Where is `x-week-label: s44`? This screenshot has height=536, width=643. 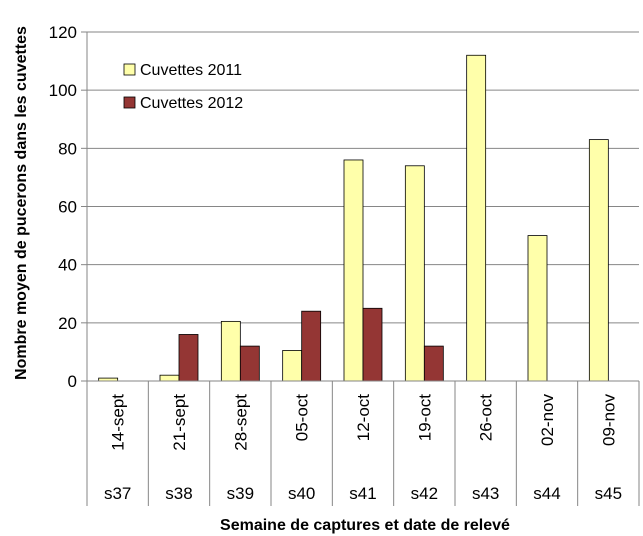
x-week-label: s44 is located at coordinates (546, 493).